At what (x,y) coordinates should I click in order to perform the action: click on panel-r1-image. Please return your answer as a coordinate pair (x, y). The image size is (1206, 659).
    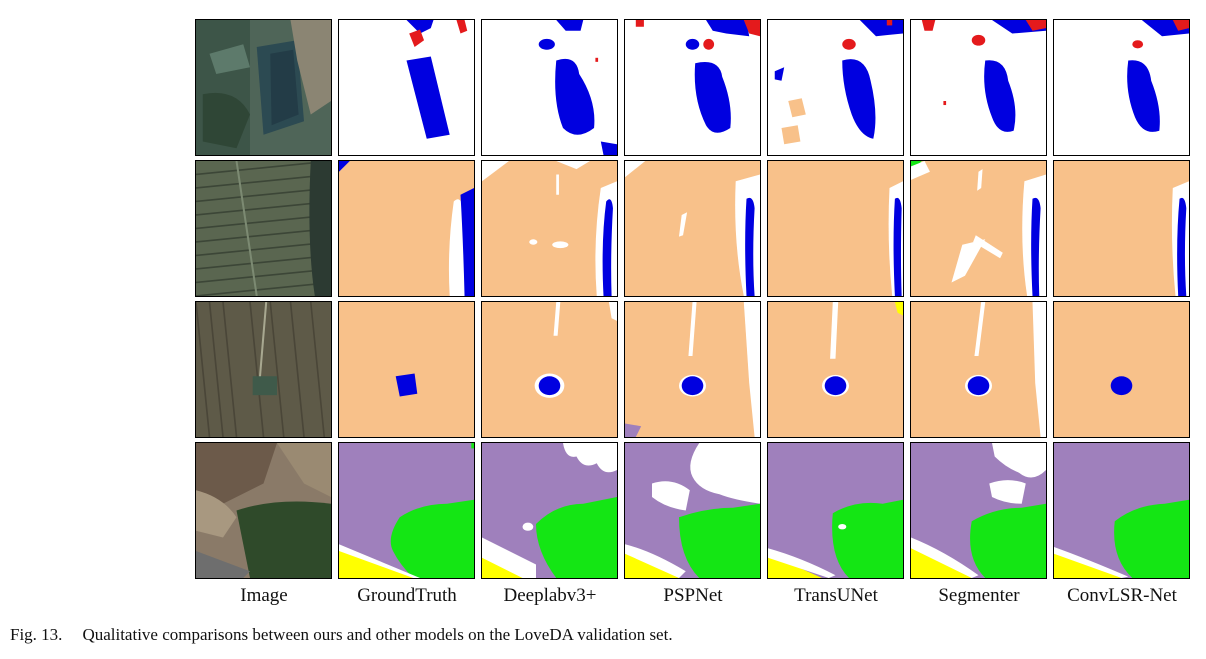
    Looking at the image, I should click on (263, 87).